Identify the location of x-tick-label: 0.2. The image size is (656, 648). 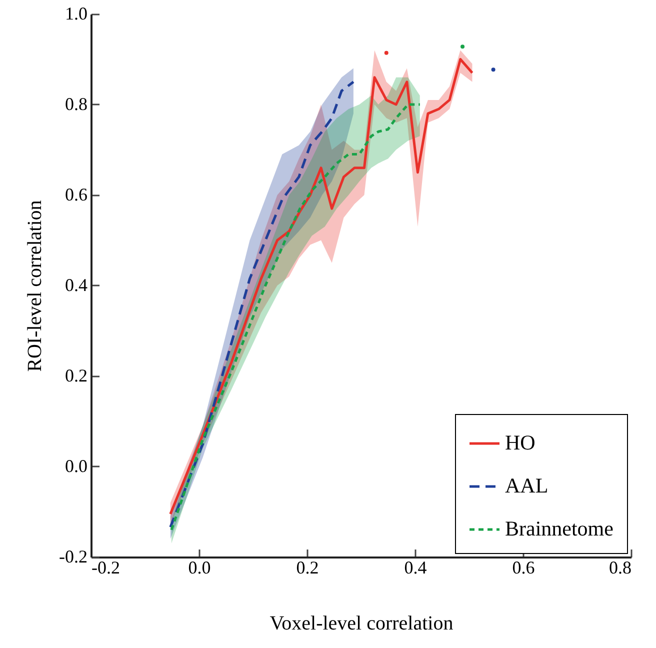
(307, 568).